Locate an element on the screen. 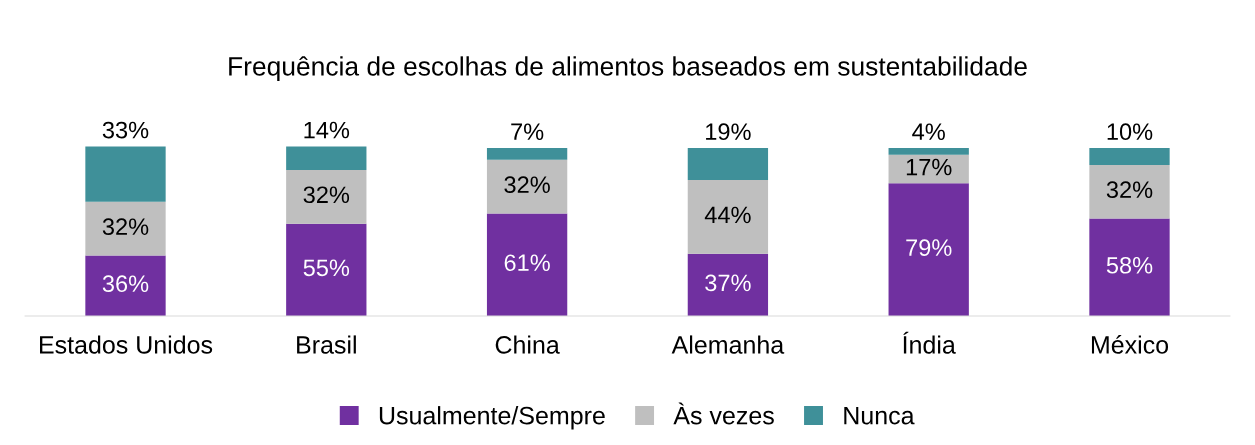  data-label: 55% is located at coordinates (326, 268).